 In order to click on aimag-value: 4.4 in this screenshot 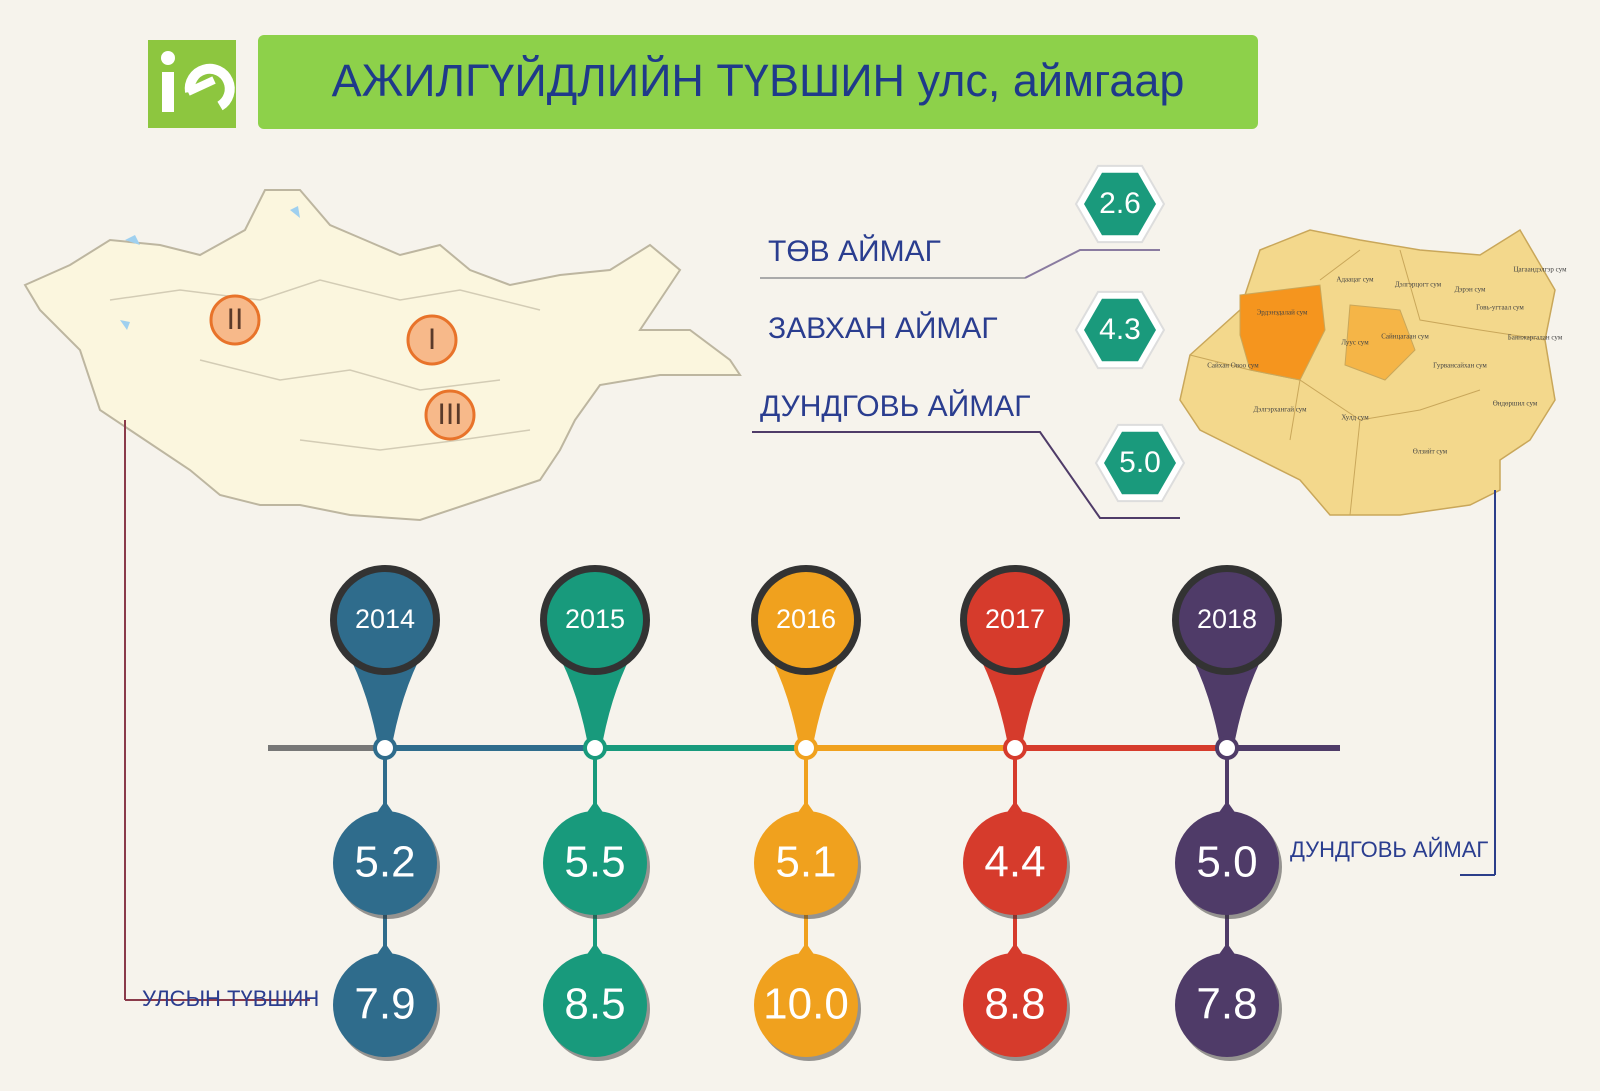, I will do `click(1014, 862)`.